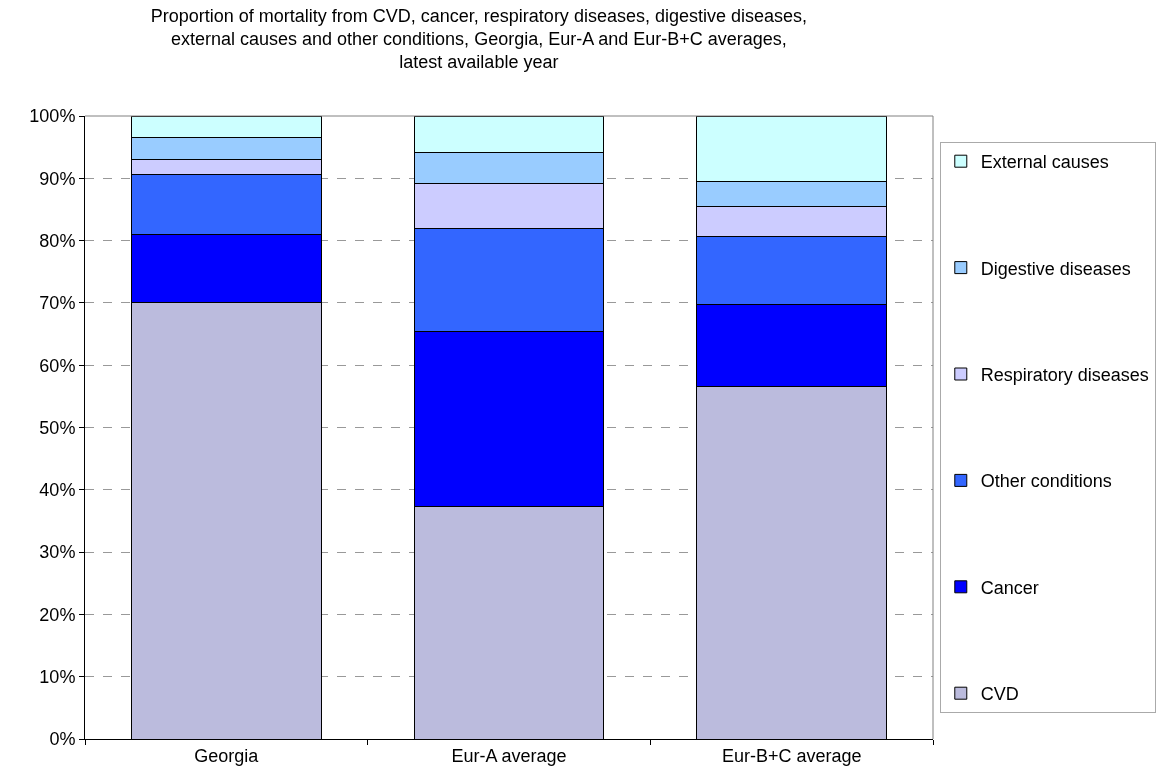 Image resolution: width=1168 pixels, height=780 pixels. I want to click on y-tick-label: 50%, so click(57, 427).